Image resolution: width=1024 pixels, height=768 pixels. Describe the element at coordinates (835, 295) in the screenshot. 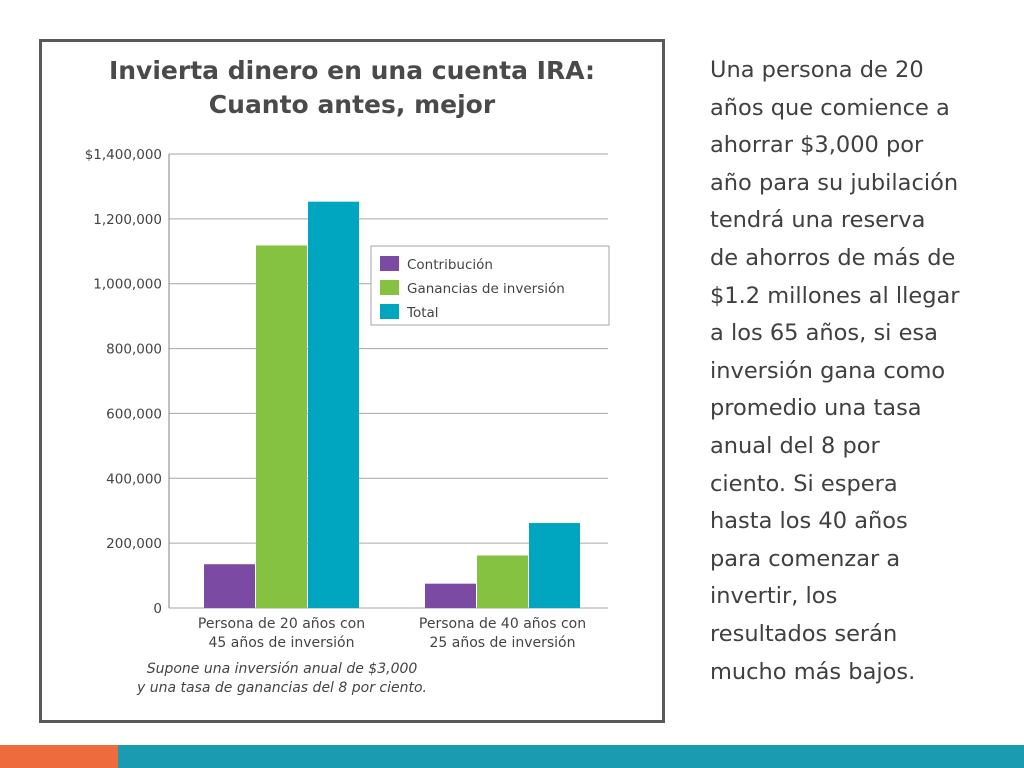

I see `description-line: $1.2 millones al llegar` at that location.